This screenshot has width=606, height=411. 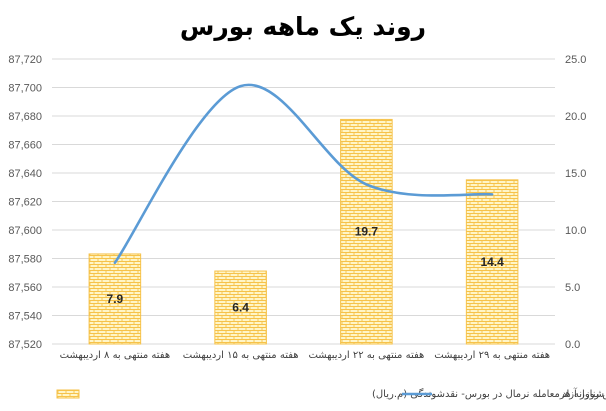 What do you see at coordinates (25, 203) in the screenshot?
I see `left-axis-tick: 87,620` at bounding box center [25, 203].